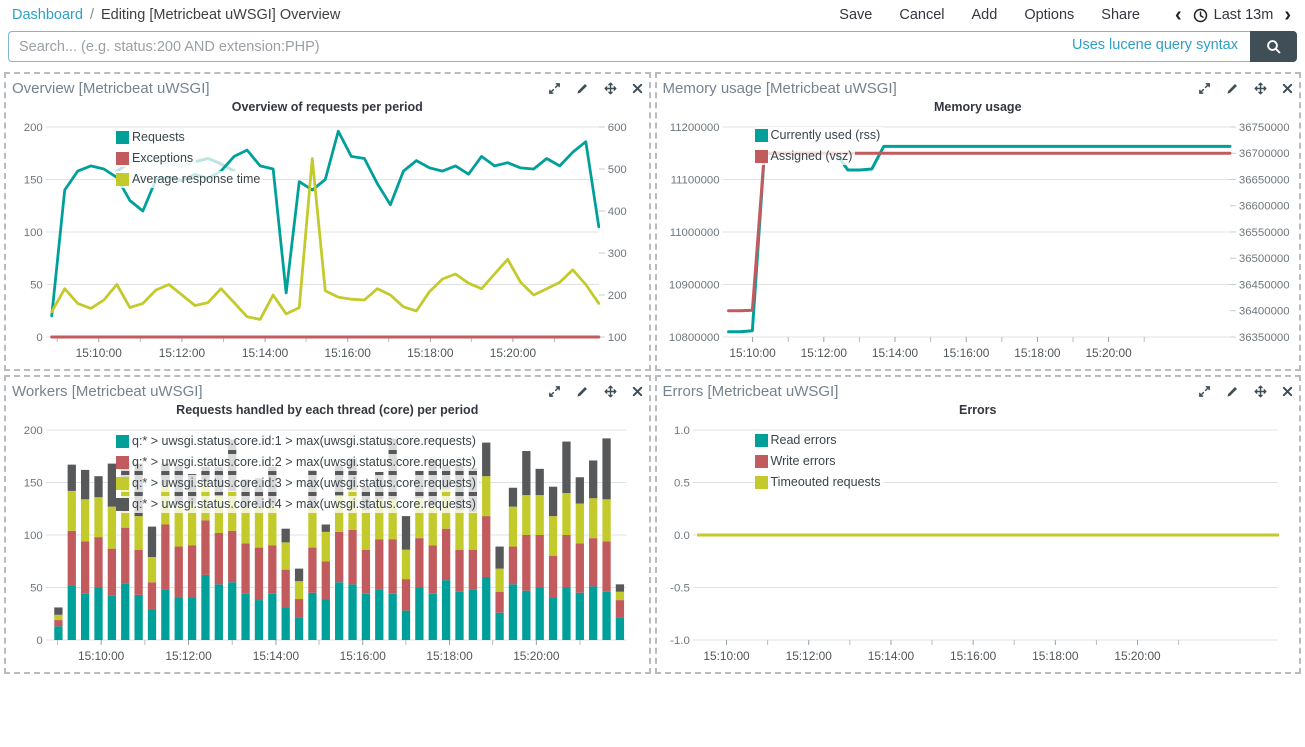  Describe the element at coordinates (922, 15) in the screenshot. I see `cancel-button: Cancel` at that location.